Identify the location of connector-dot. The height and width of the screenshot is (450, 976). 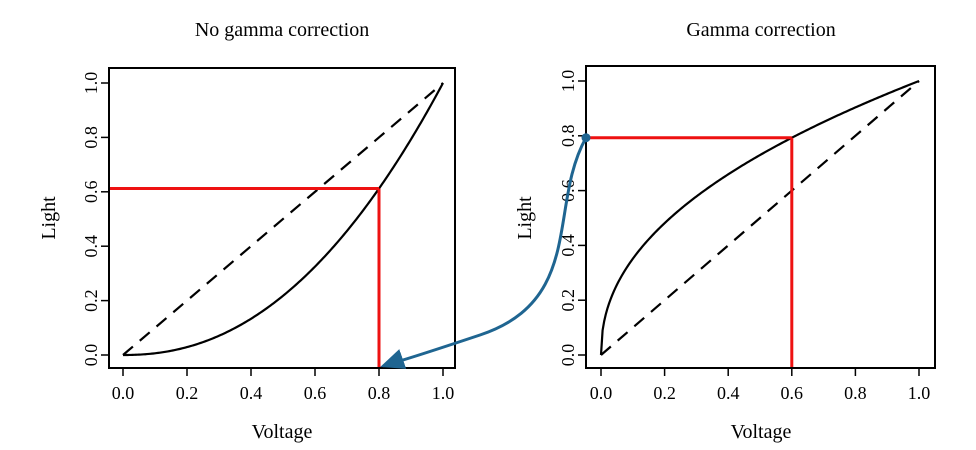
(586, 138).